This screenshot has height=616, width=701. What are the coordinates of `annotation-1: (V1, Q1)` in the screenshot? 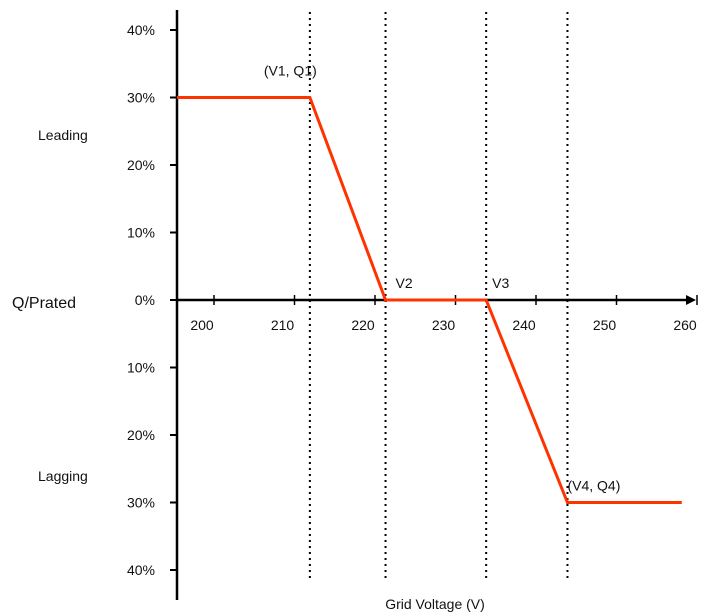 It's located at (290, 71).